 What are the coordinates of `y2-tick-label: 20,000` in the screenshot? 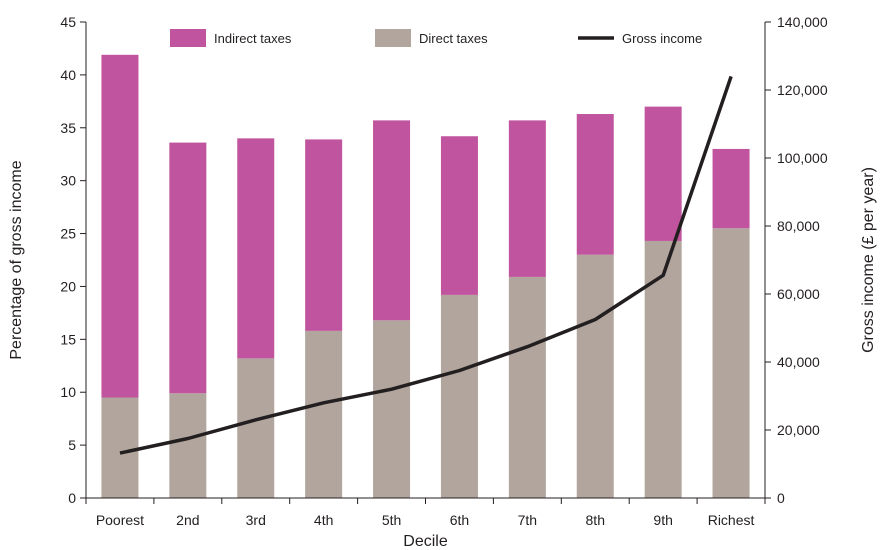 It's located at (798, 430).